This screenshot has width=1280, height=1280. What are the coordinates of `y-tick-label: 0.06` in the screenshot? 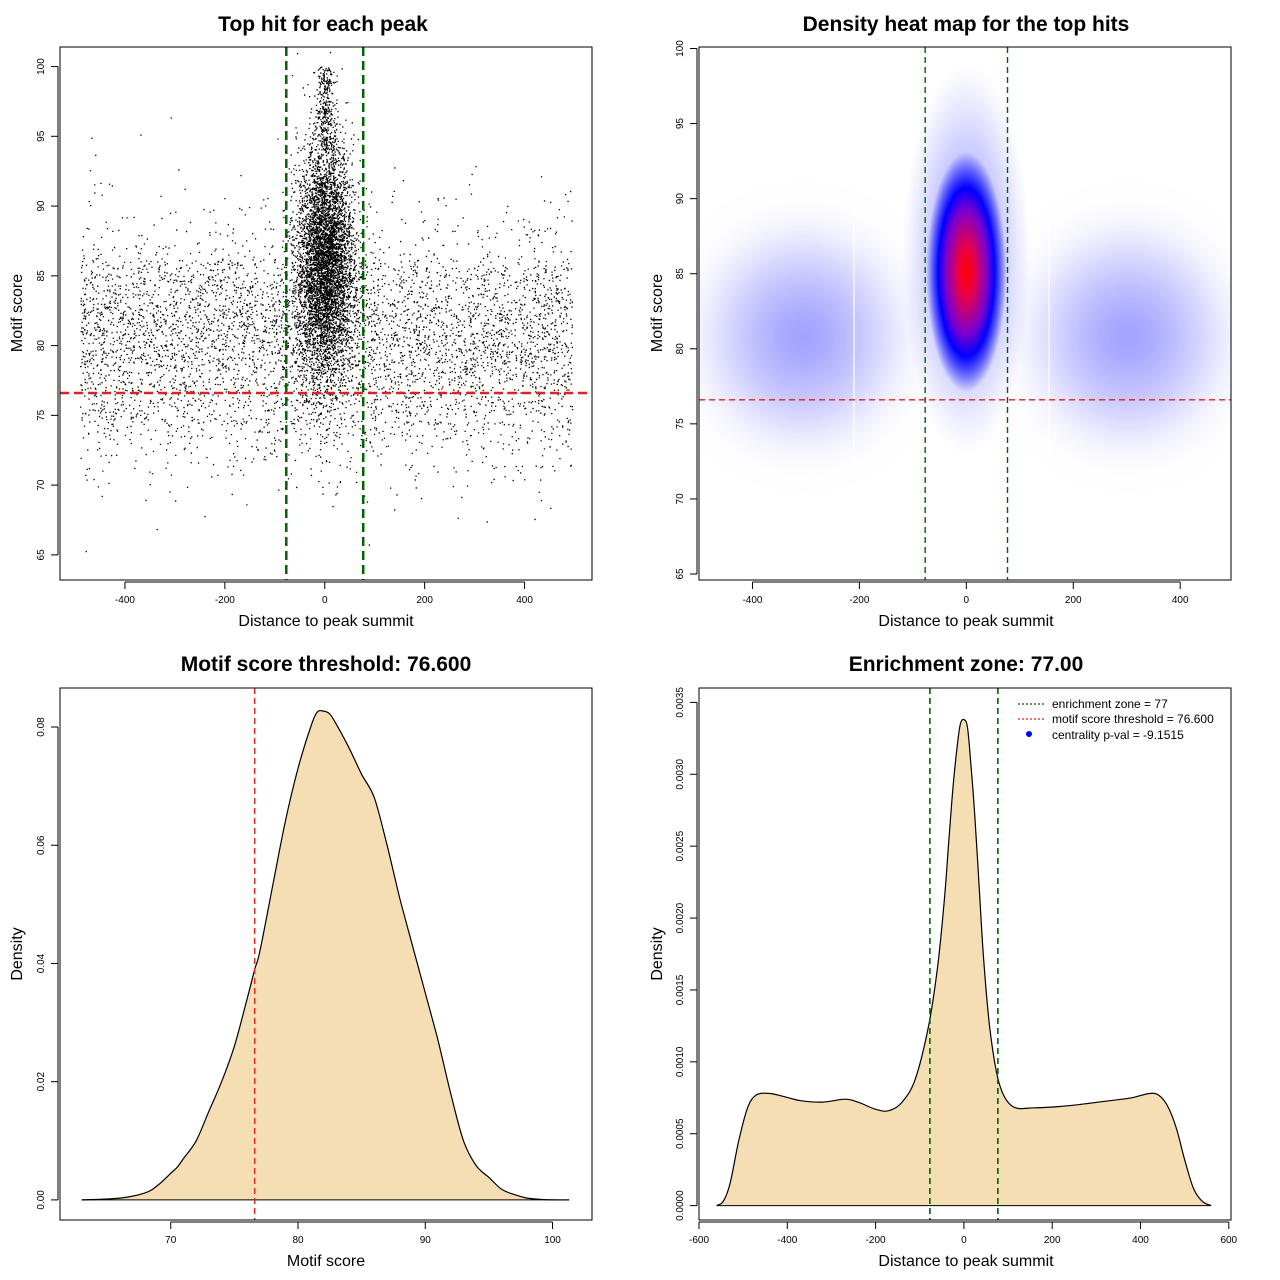 It's located at (41, 845).